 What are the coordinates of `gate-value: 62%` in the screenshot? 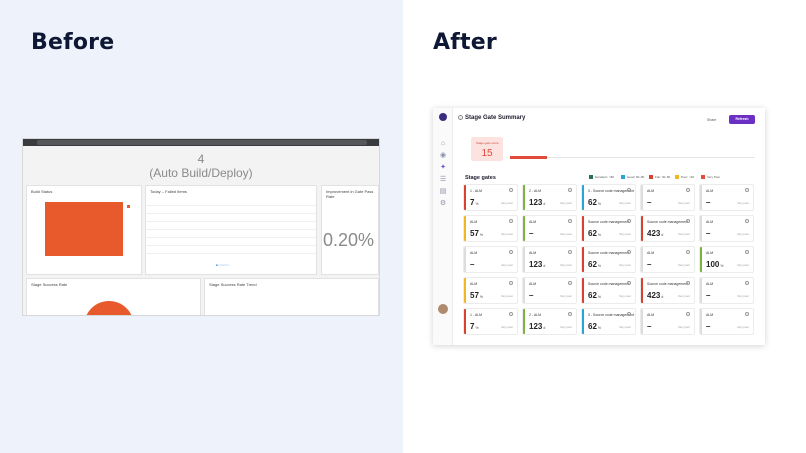 It's located at (595, 326).